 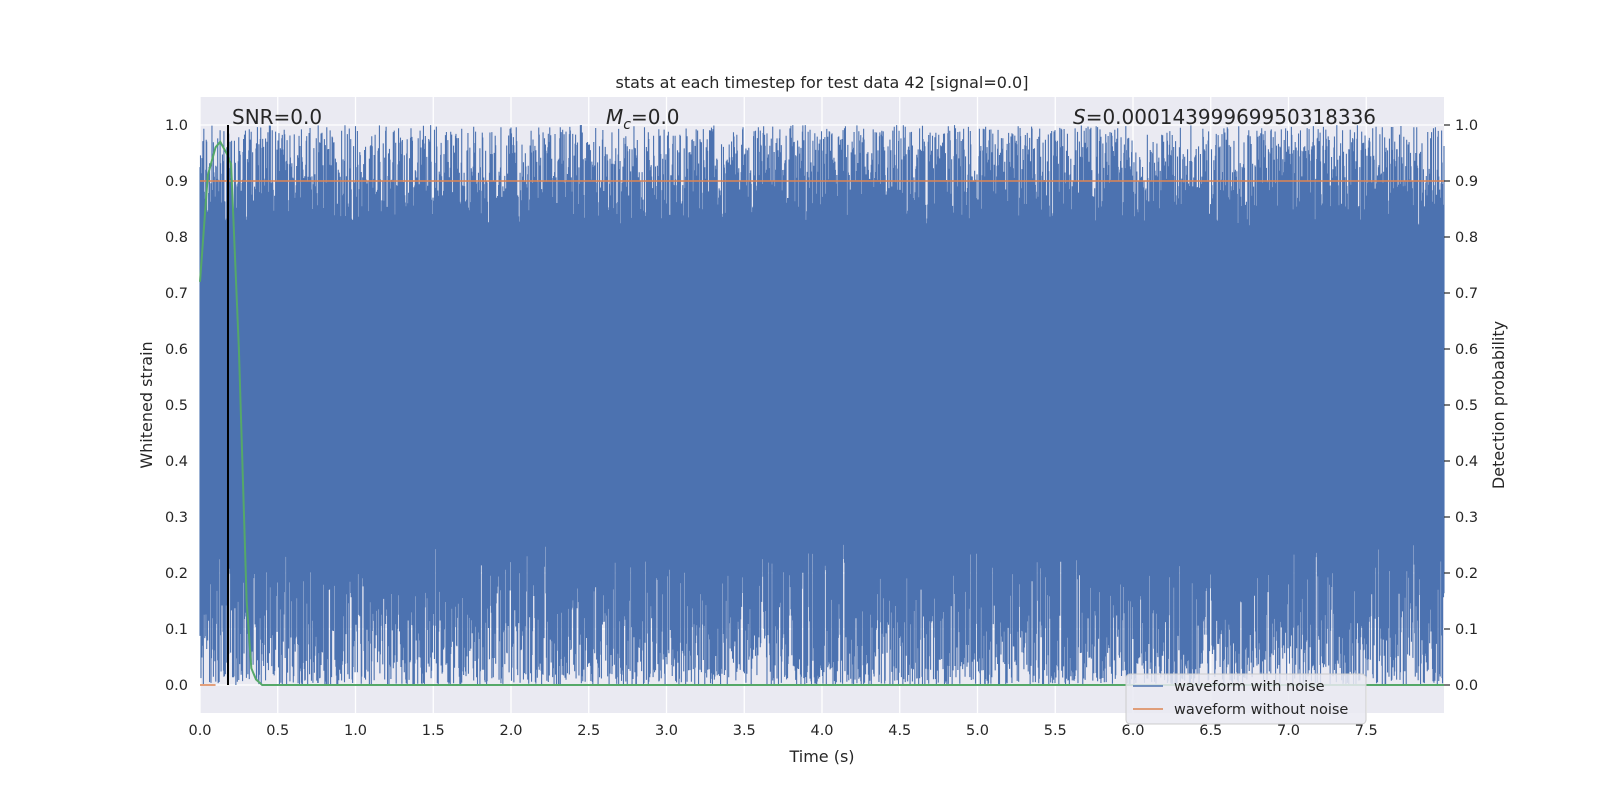 I want to click on y-axis-ticks: 0.0 0.1 0.2 0.3 0.4 0.5 0.6 0.7 0.8 0.9 1.0, so click(x=176, y=406).